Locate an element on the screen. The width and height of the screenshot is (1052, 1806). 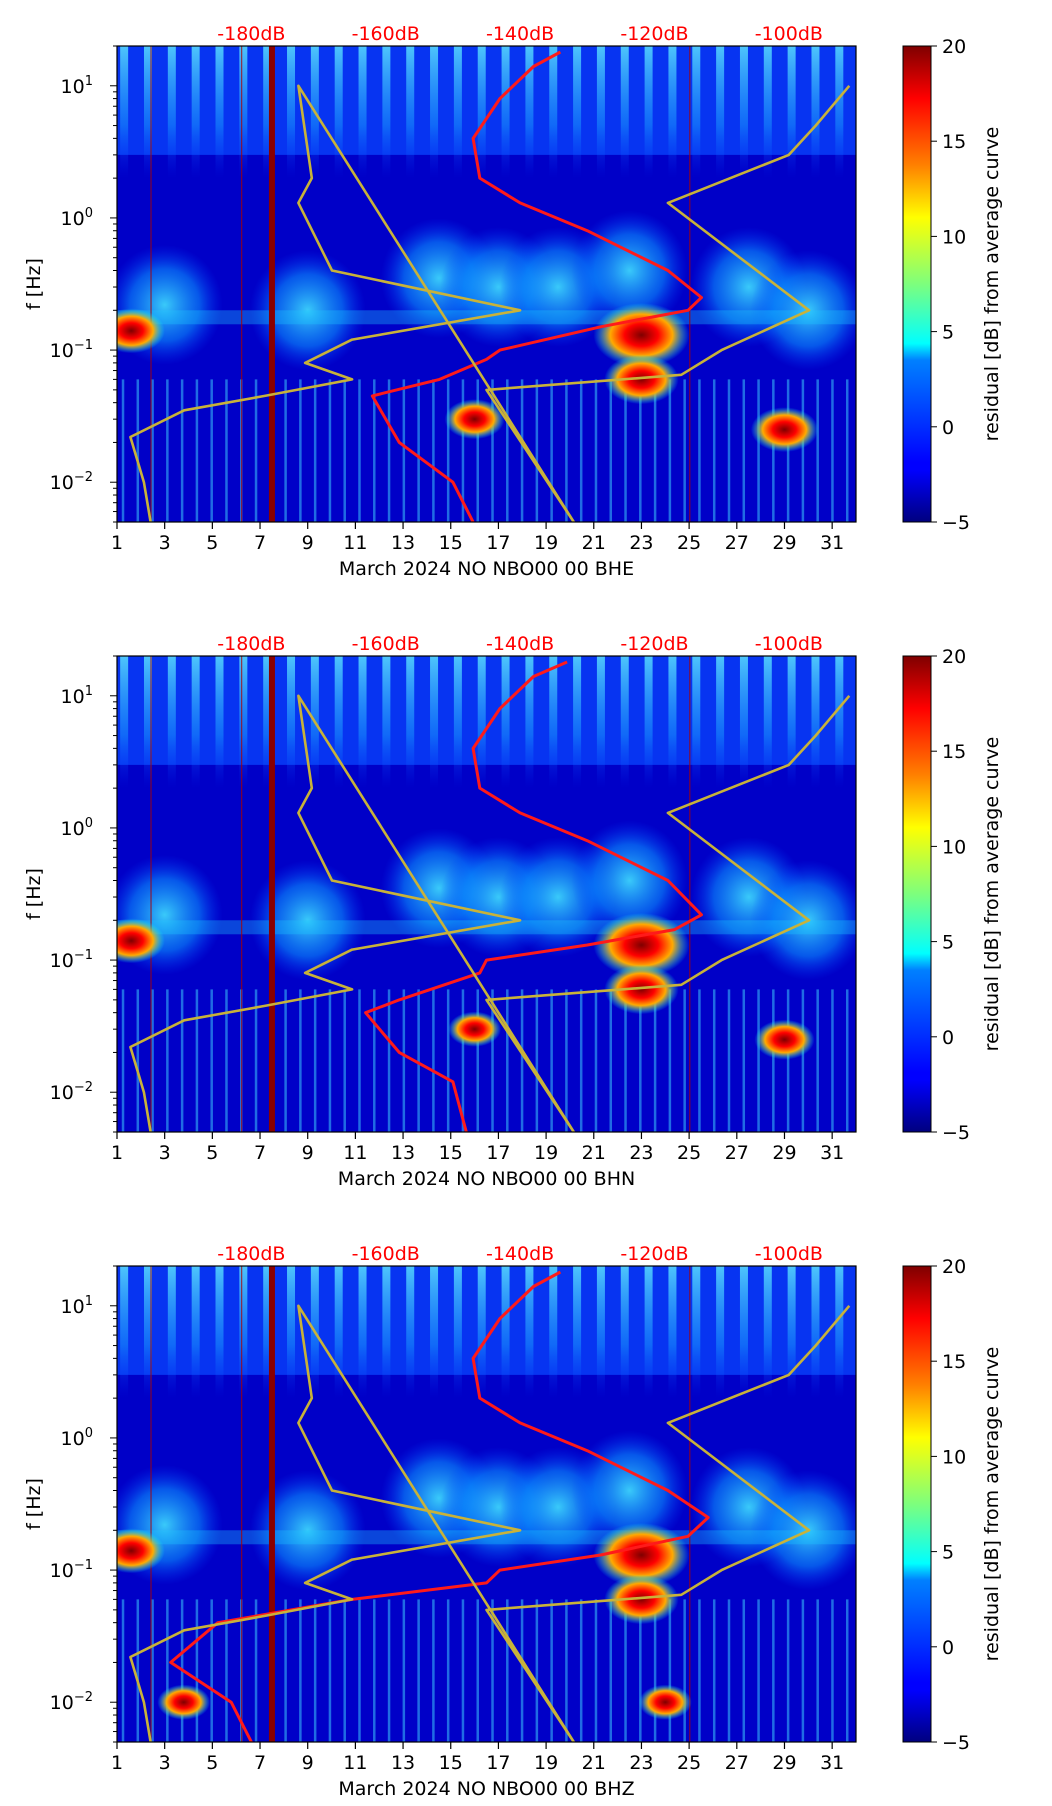
colorbar-tick-label: 20 is located at coordinates (954, 657).